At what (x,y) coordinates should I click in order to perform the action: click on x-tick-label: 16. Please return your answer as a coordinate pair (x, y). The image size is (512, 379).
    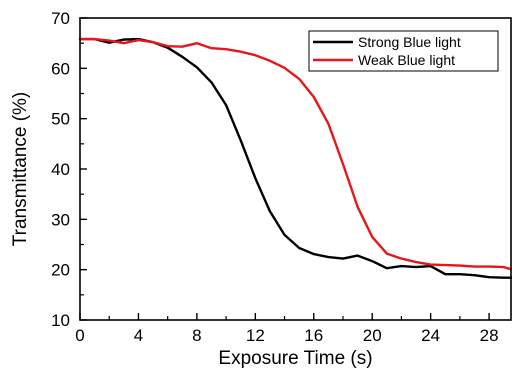
    Looking at the image, I should click on (313, 335).